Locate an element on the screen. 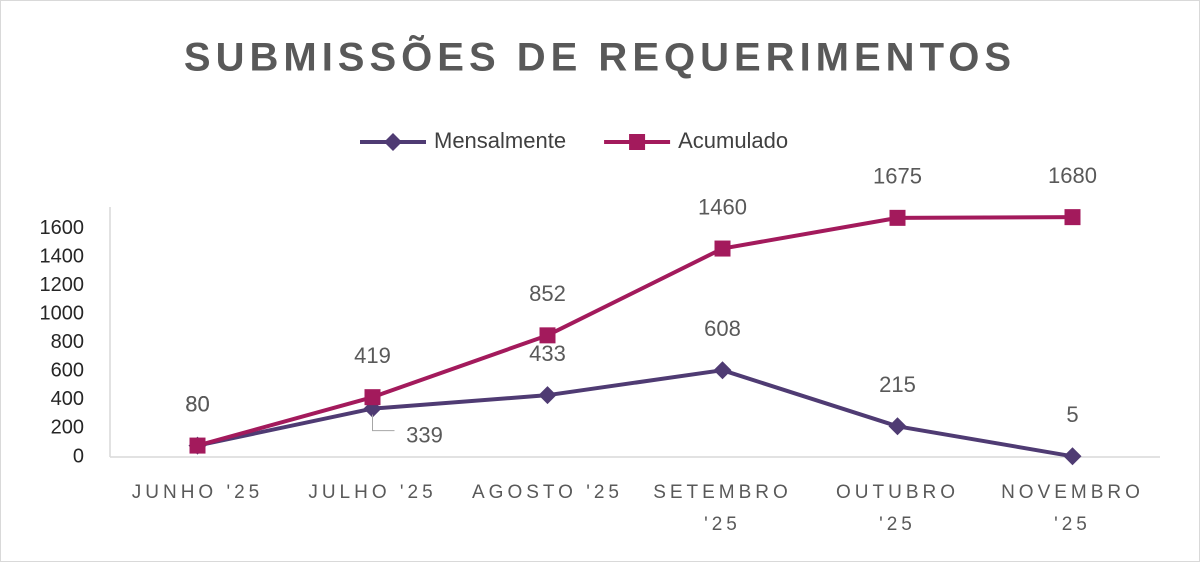 The width and height of the screenshot is (1200, 562). chart-title: SUBMISSÕES DE REQUERIMENTOS is located at coordinates (600, 57).